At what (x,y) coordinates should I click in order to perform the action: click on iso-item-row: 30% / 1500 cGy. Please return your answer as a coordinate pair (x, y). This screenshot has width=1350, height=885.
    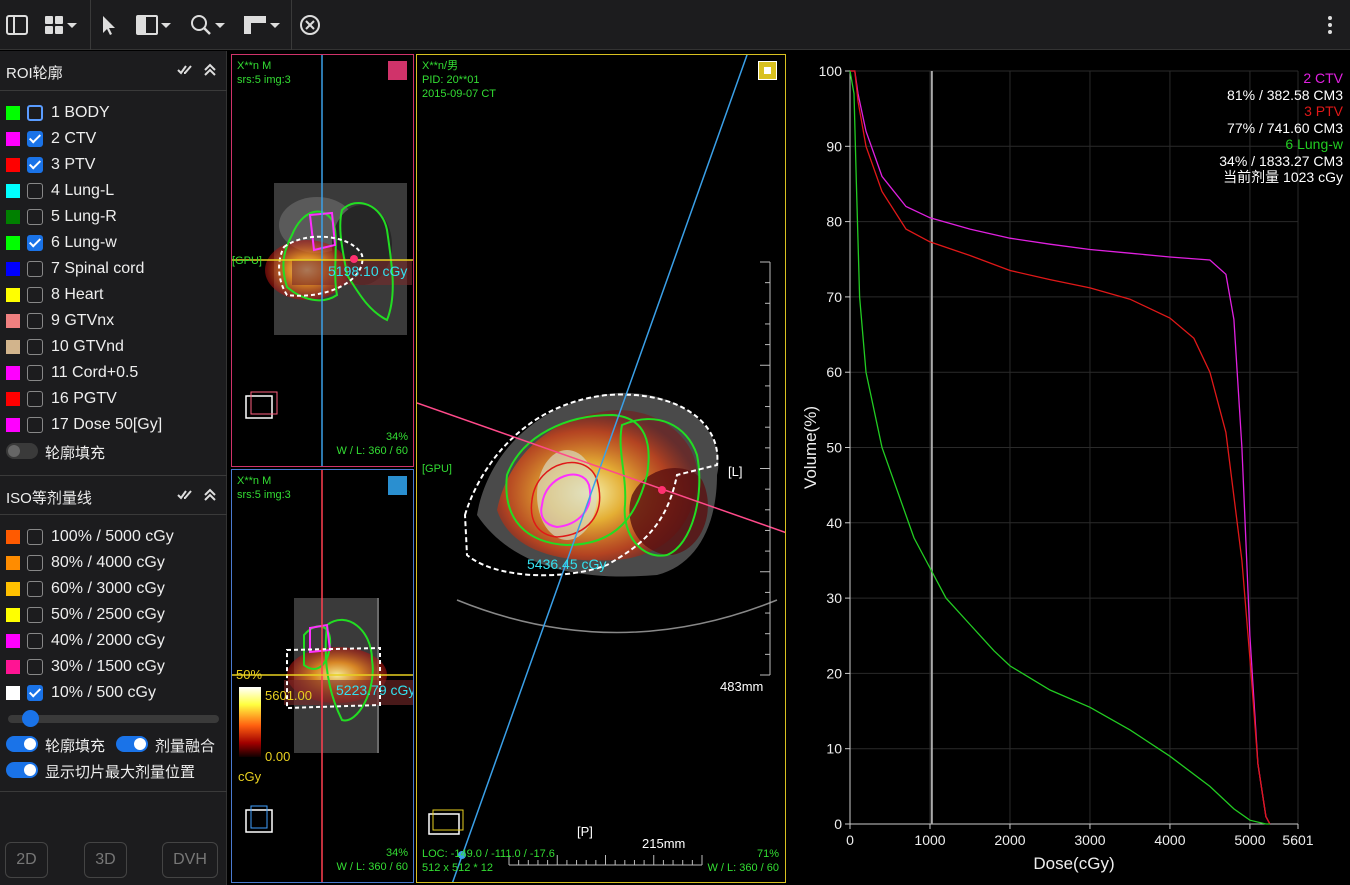
    Looking at the image, I should click on (113, 667).